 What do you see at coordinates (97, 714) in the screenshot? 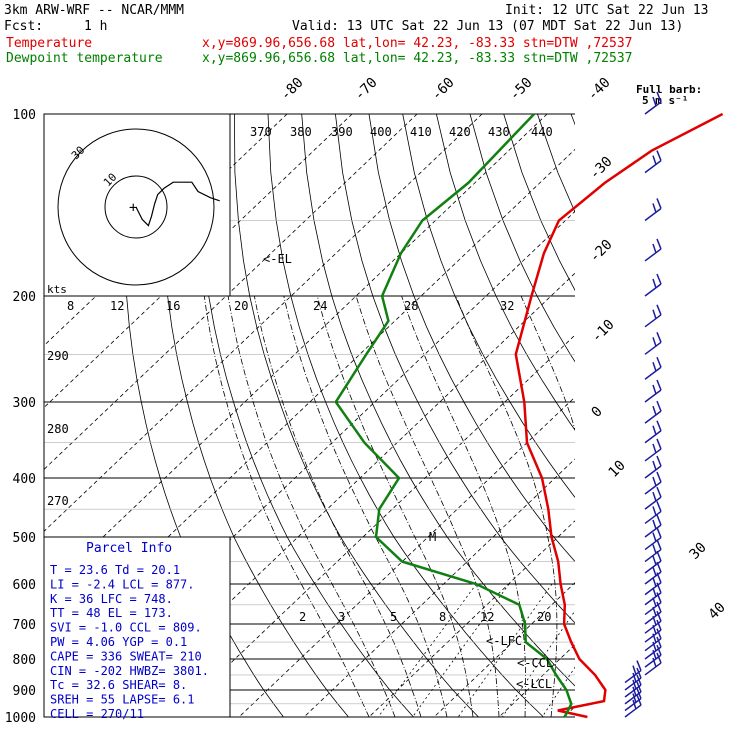
I see `parcel-info-row: CELL = 270/11` at bounding box center [97, 714].